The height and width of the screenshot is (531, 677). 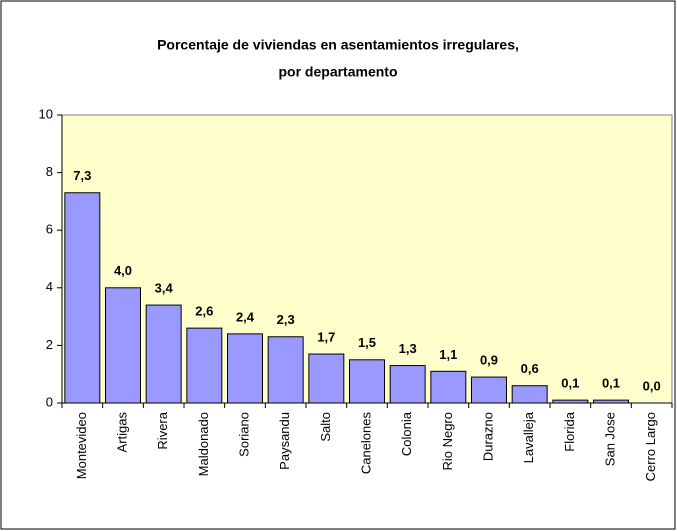 I want to click on data-label: 1,1, so click(x=448, y=354).